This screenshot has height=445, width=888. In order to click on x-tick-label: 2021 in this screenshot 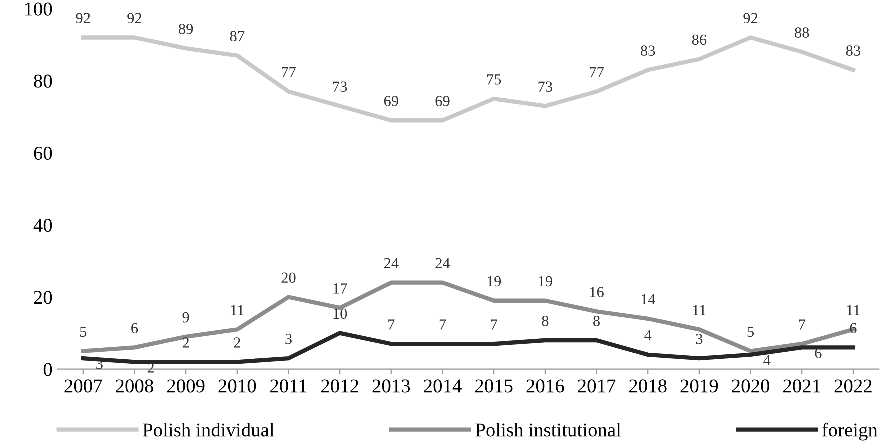, I will do `click(802, 386)`.